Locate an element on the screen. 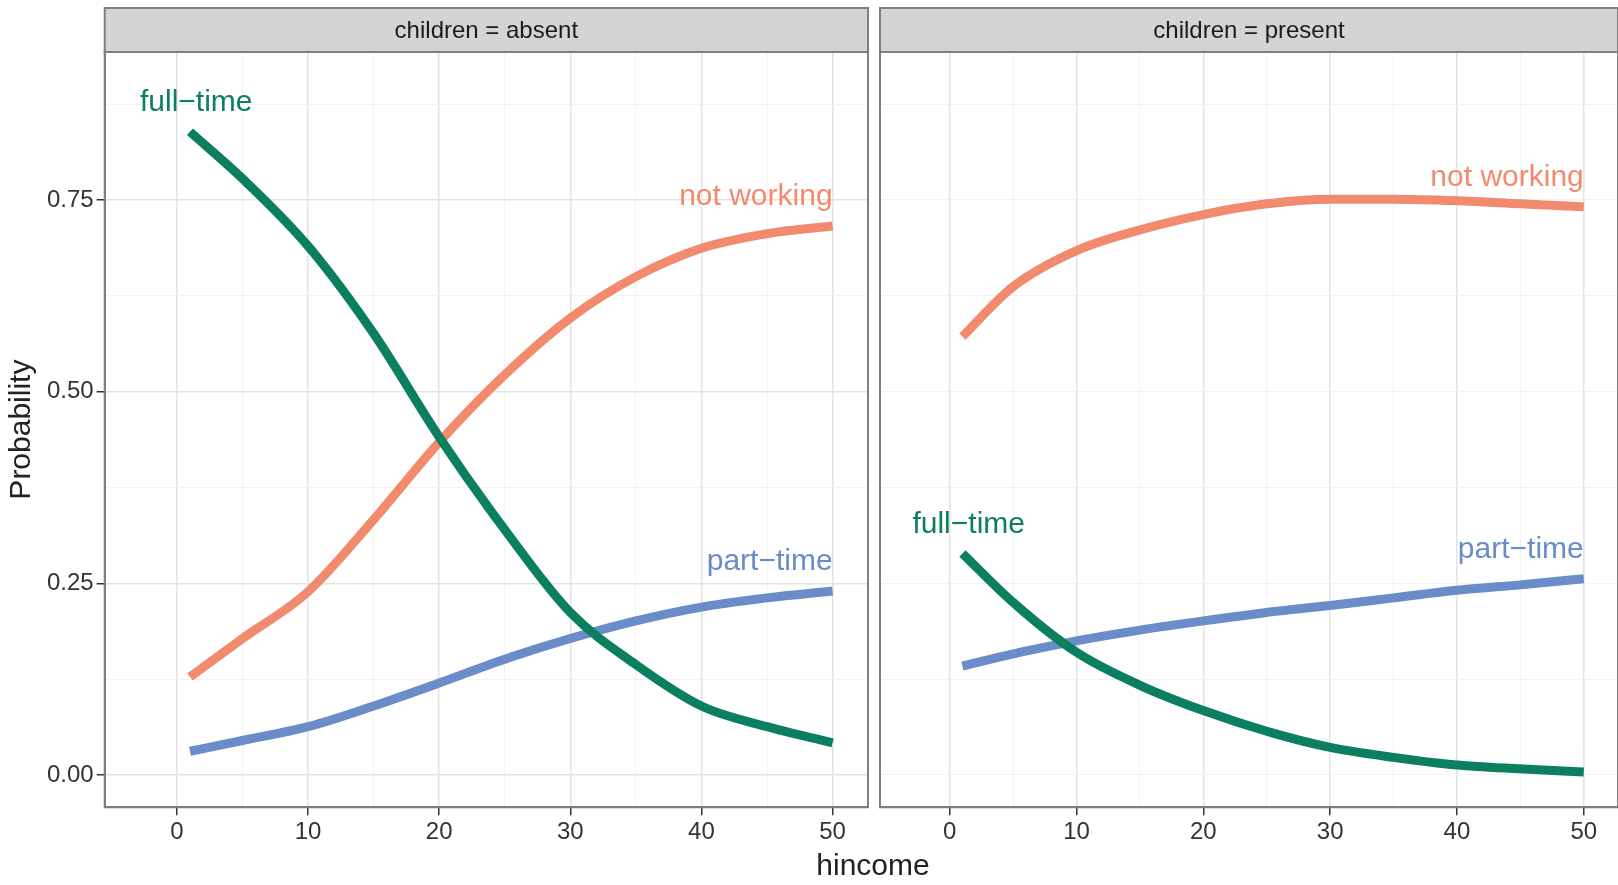 The height and width of the screenshot is (885, 1618). chart-title: children = present is located at coordinates (1249, 29).